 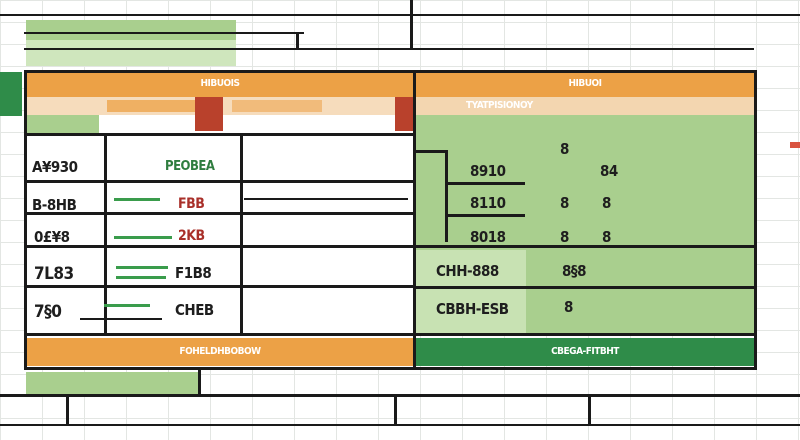 I want to click on right-panel-footer-label: CBEGA-FITBHT, so click(x=585, y=351).